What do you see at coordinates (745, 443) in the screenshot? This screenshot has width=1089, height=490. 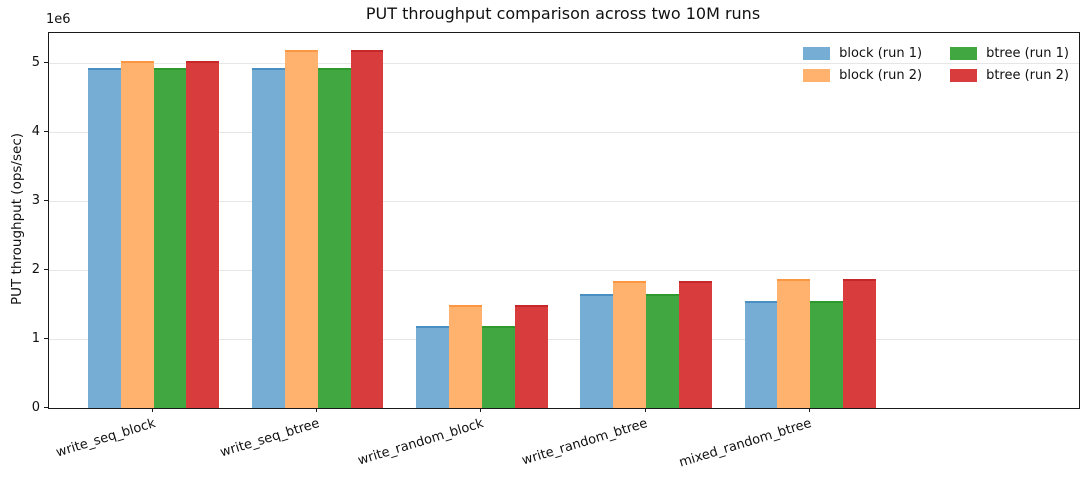 I see `x-tick-label: mixed_random_btree` at bounding box center [745, 443].